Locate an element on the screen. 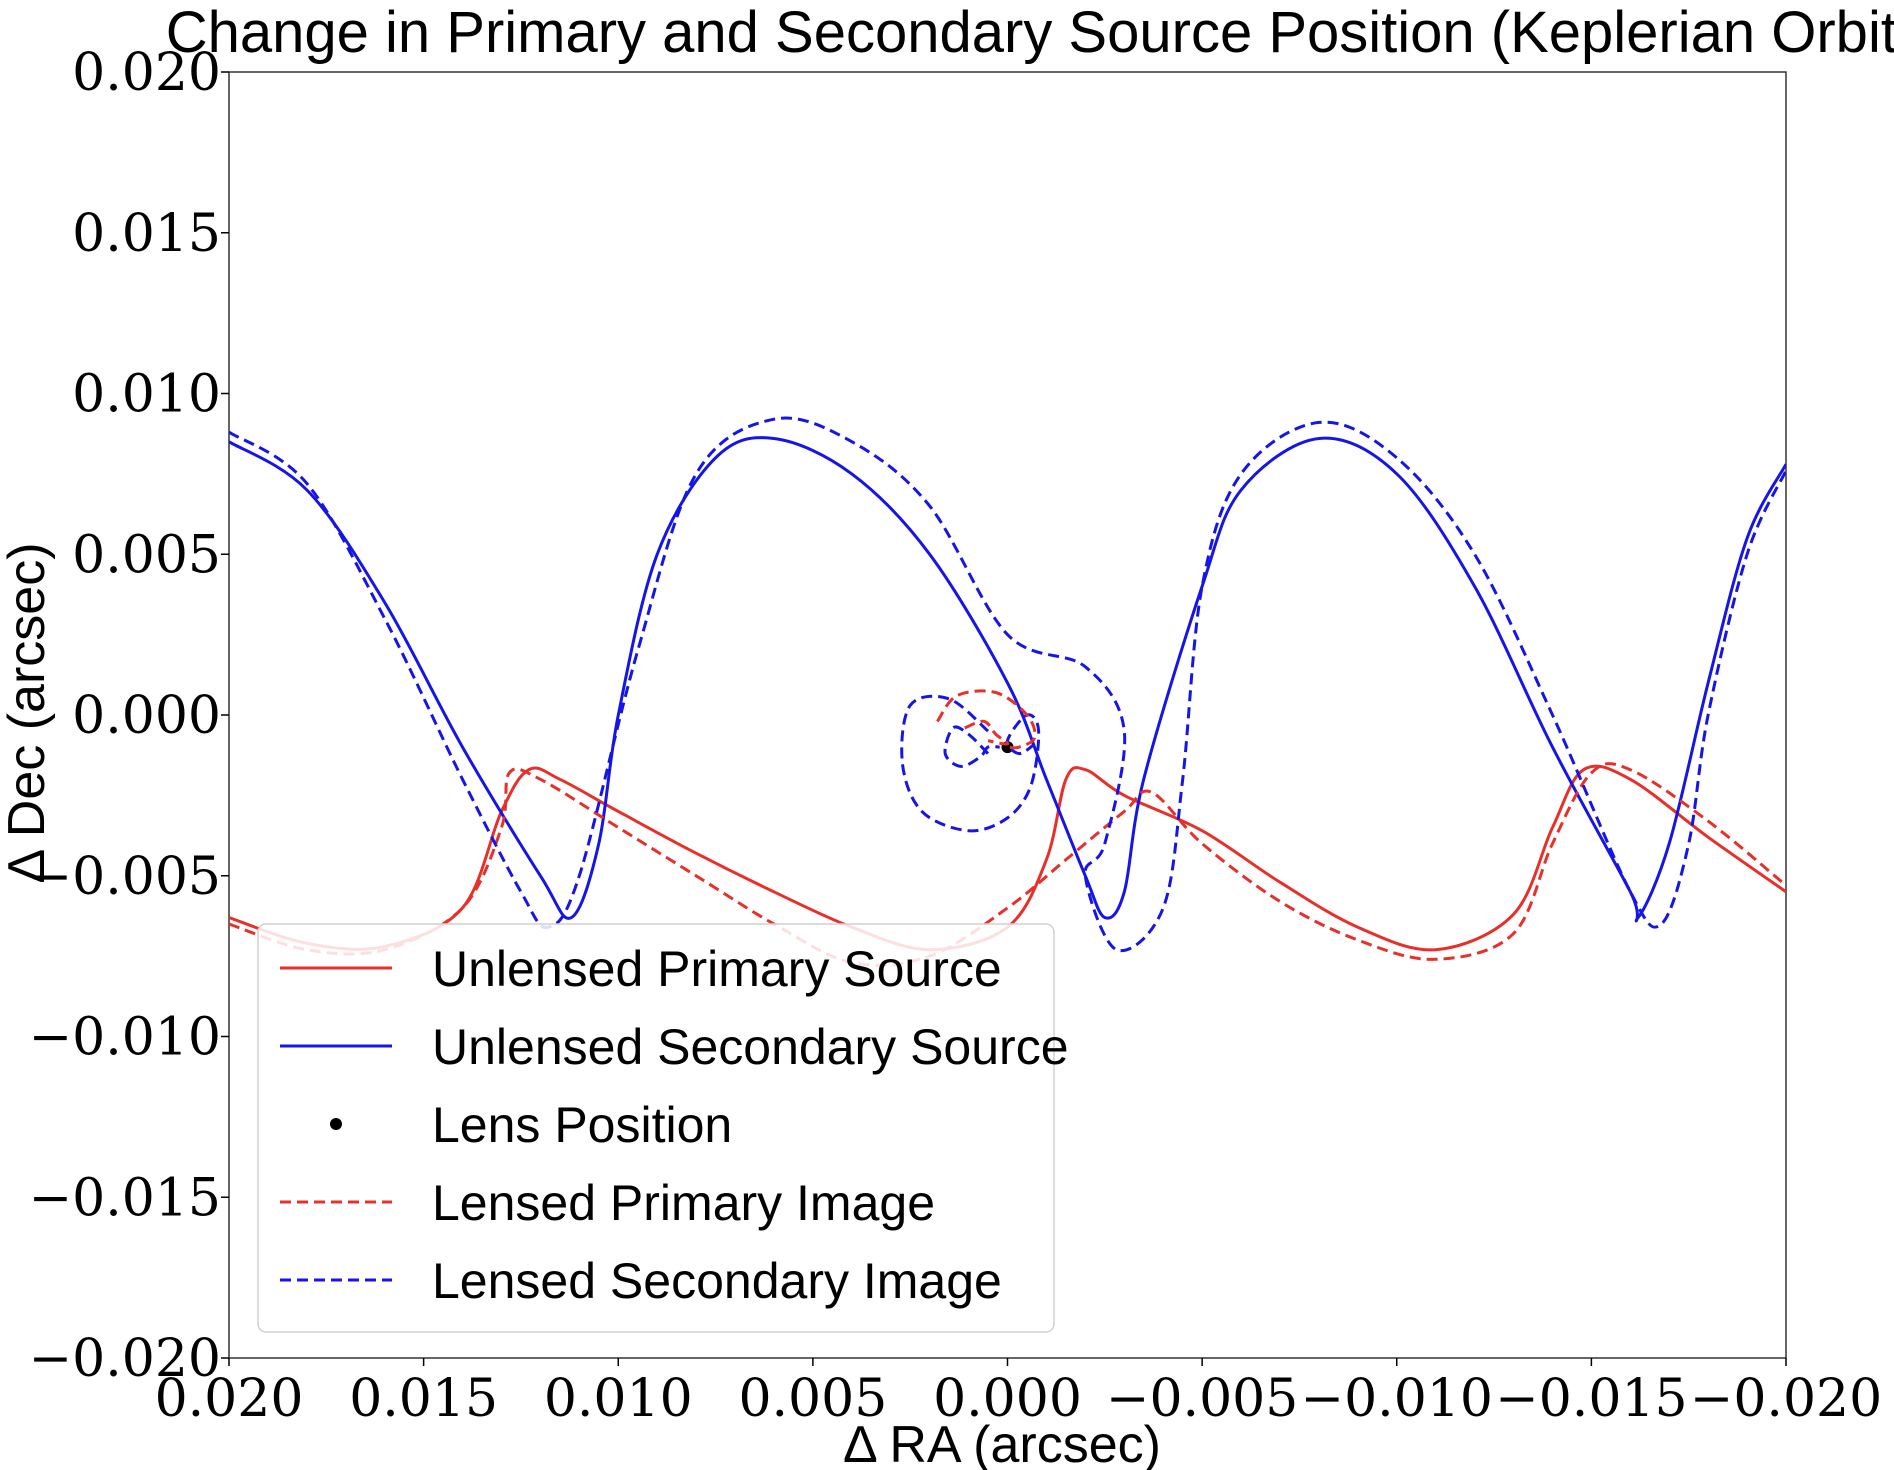 This screenshot has width=1894, height=1470. y-tick-label: 0.005 is located at coordinates (146, 555).